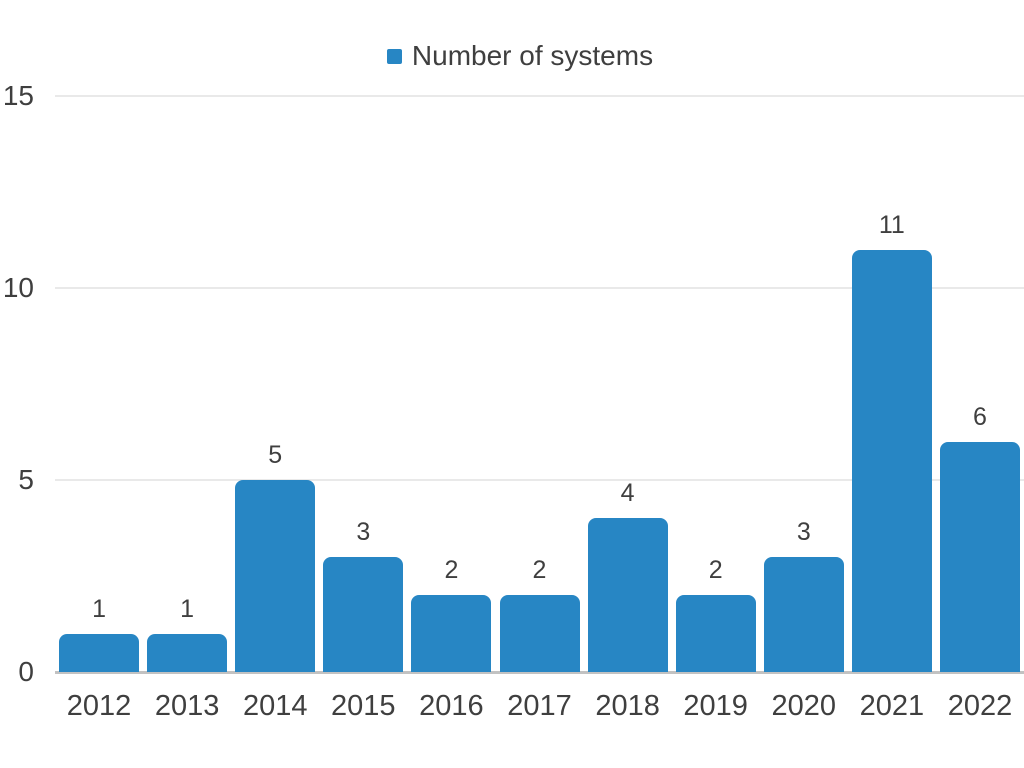 The width and height of the screenshot is (1024, 768). Describe the element at coordinates (532, 55) in the screenshot. I see `legend-label: Number of systems` at that location.